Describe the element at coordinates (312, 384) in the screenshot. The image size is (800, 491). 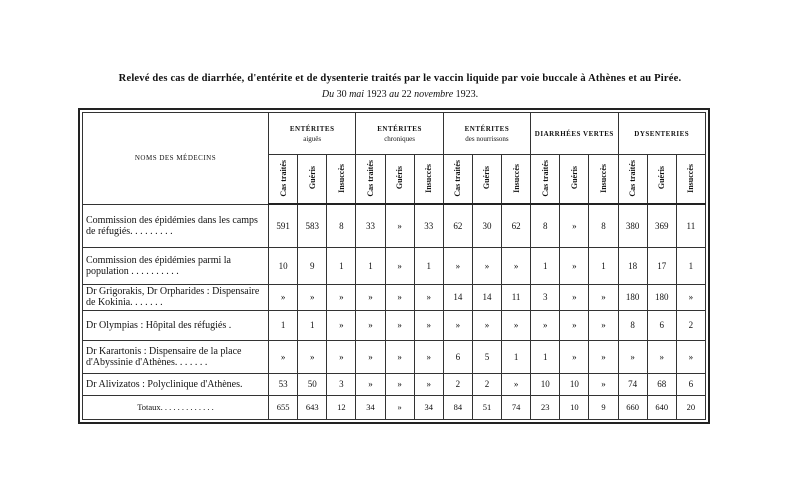
I see `cell-value: 50` at that location.